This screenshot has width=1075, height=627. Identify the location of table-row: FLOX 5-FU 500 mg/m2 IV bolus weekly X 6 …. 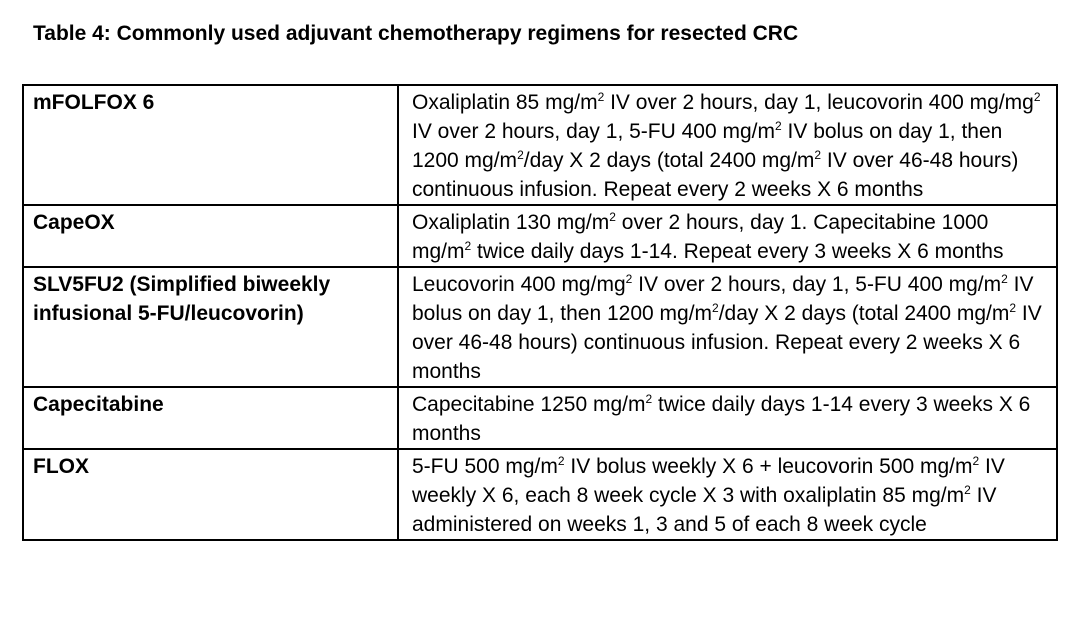
(540, 494).